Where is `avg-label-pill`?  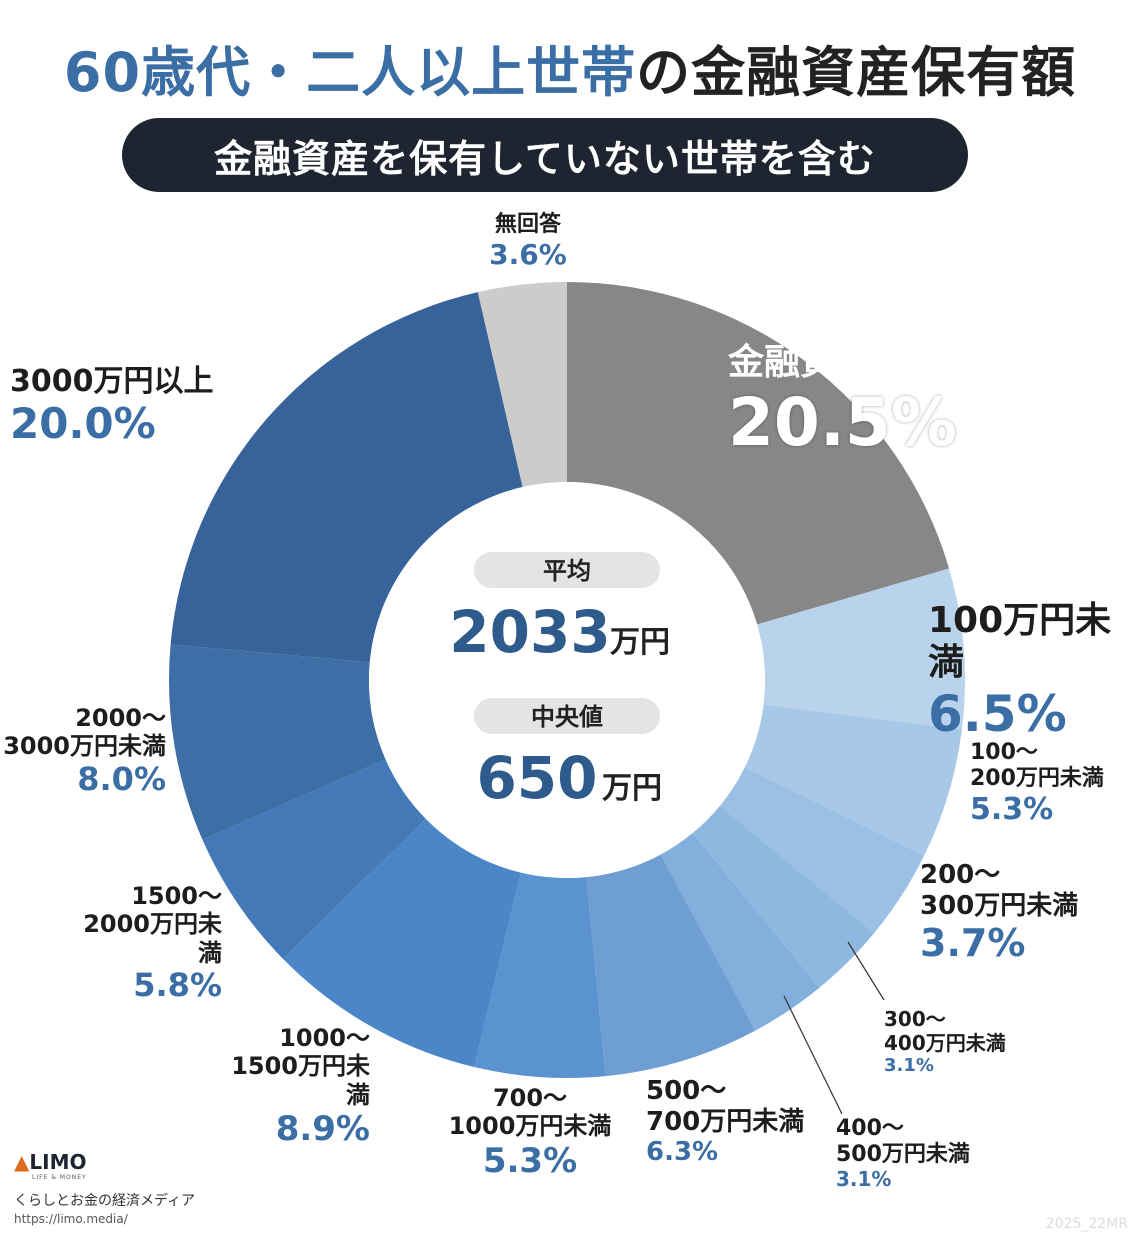
avg-label-pill is located at coordinates (567, 570).